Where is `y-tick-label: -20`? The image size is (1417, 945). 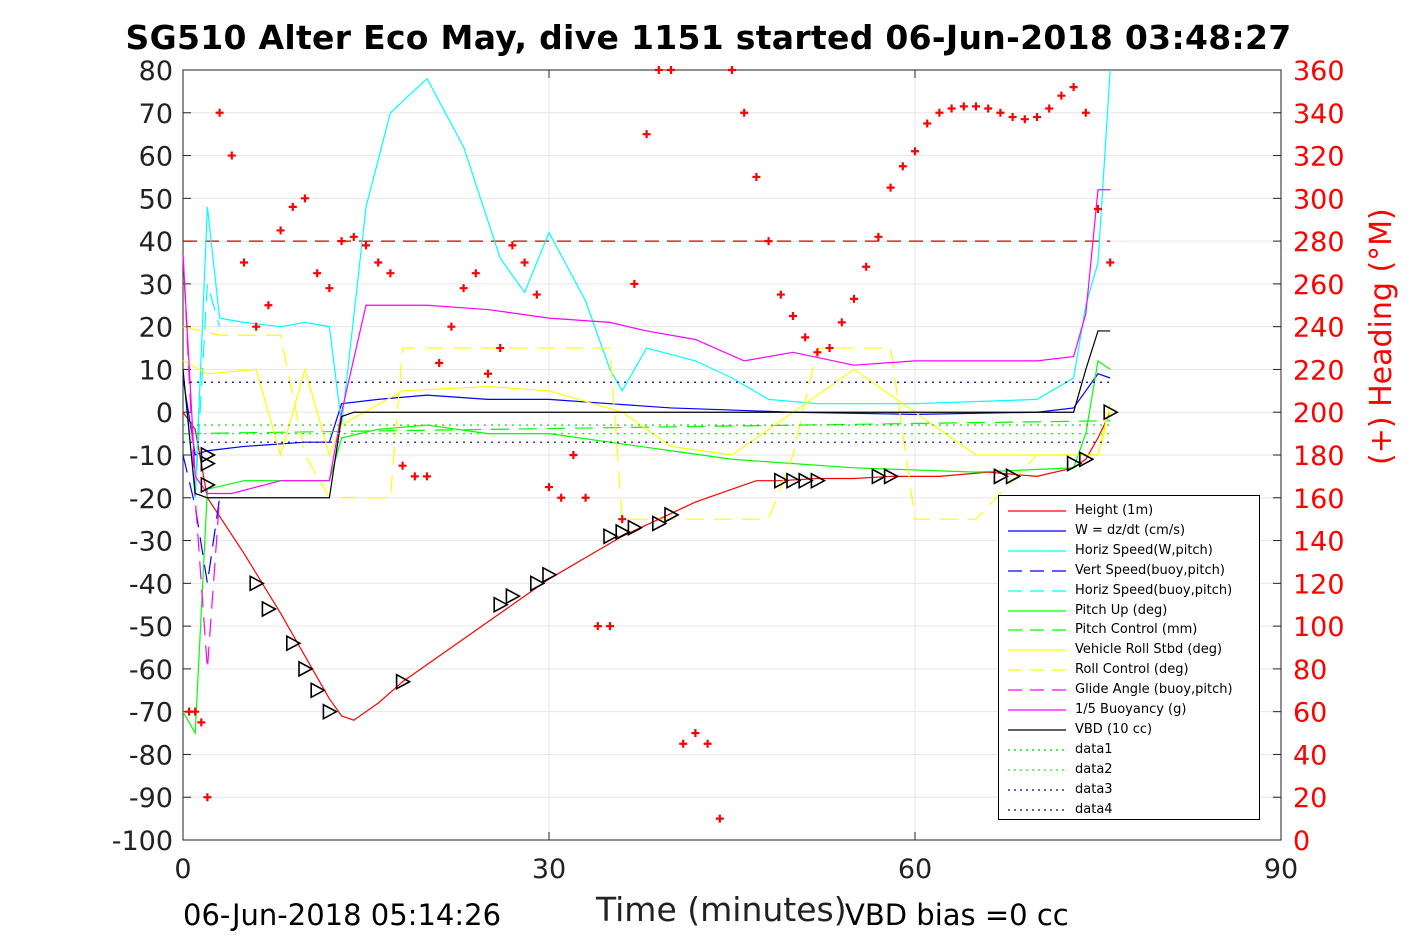 y-tick-label: -20 is located at coordinates (151, 499).